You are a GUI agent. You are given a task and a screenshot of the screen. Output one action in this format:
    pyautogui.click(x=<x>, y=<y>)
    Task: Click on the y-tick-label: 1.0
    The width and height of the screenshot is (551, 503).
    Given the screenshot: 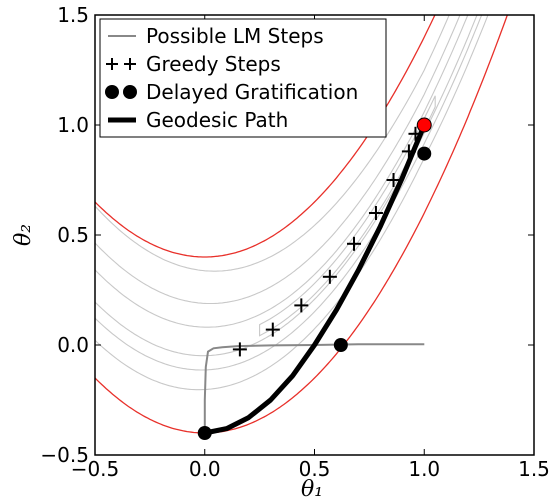 What is the action you would take?
    pyautogui.click(x=73, y=125)
    